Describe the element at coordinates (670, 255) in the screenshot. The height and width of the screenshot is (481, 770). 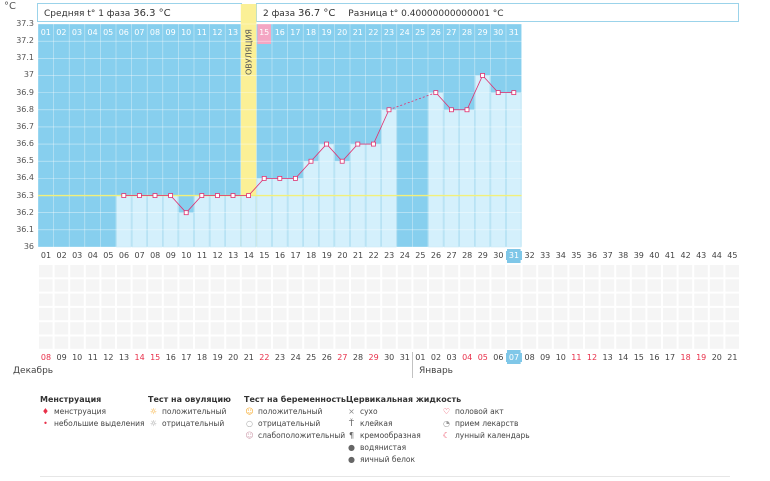
I see `cycle-day-number: 41` at that location.